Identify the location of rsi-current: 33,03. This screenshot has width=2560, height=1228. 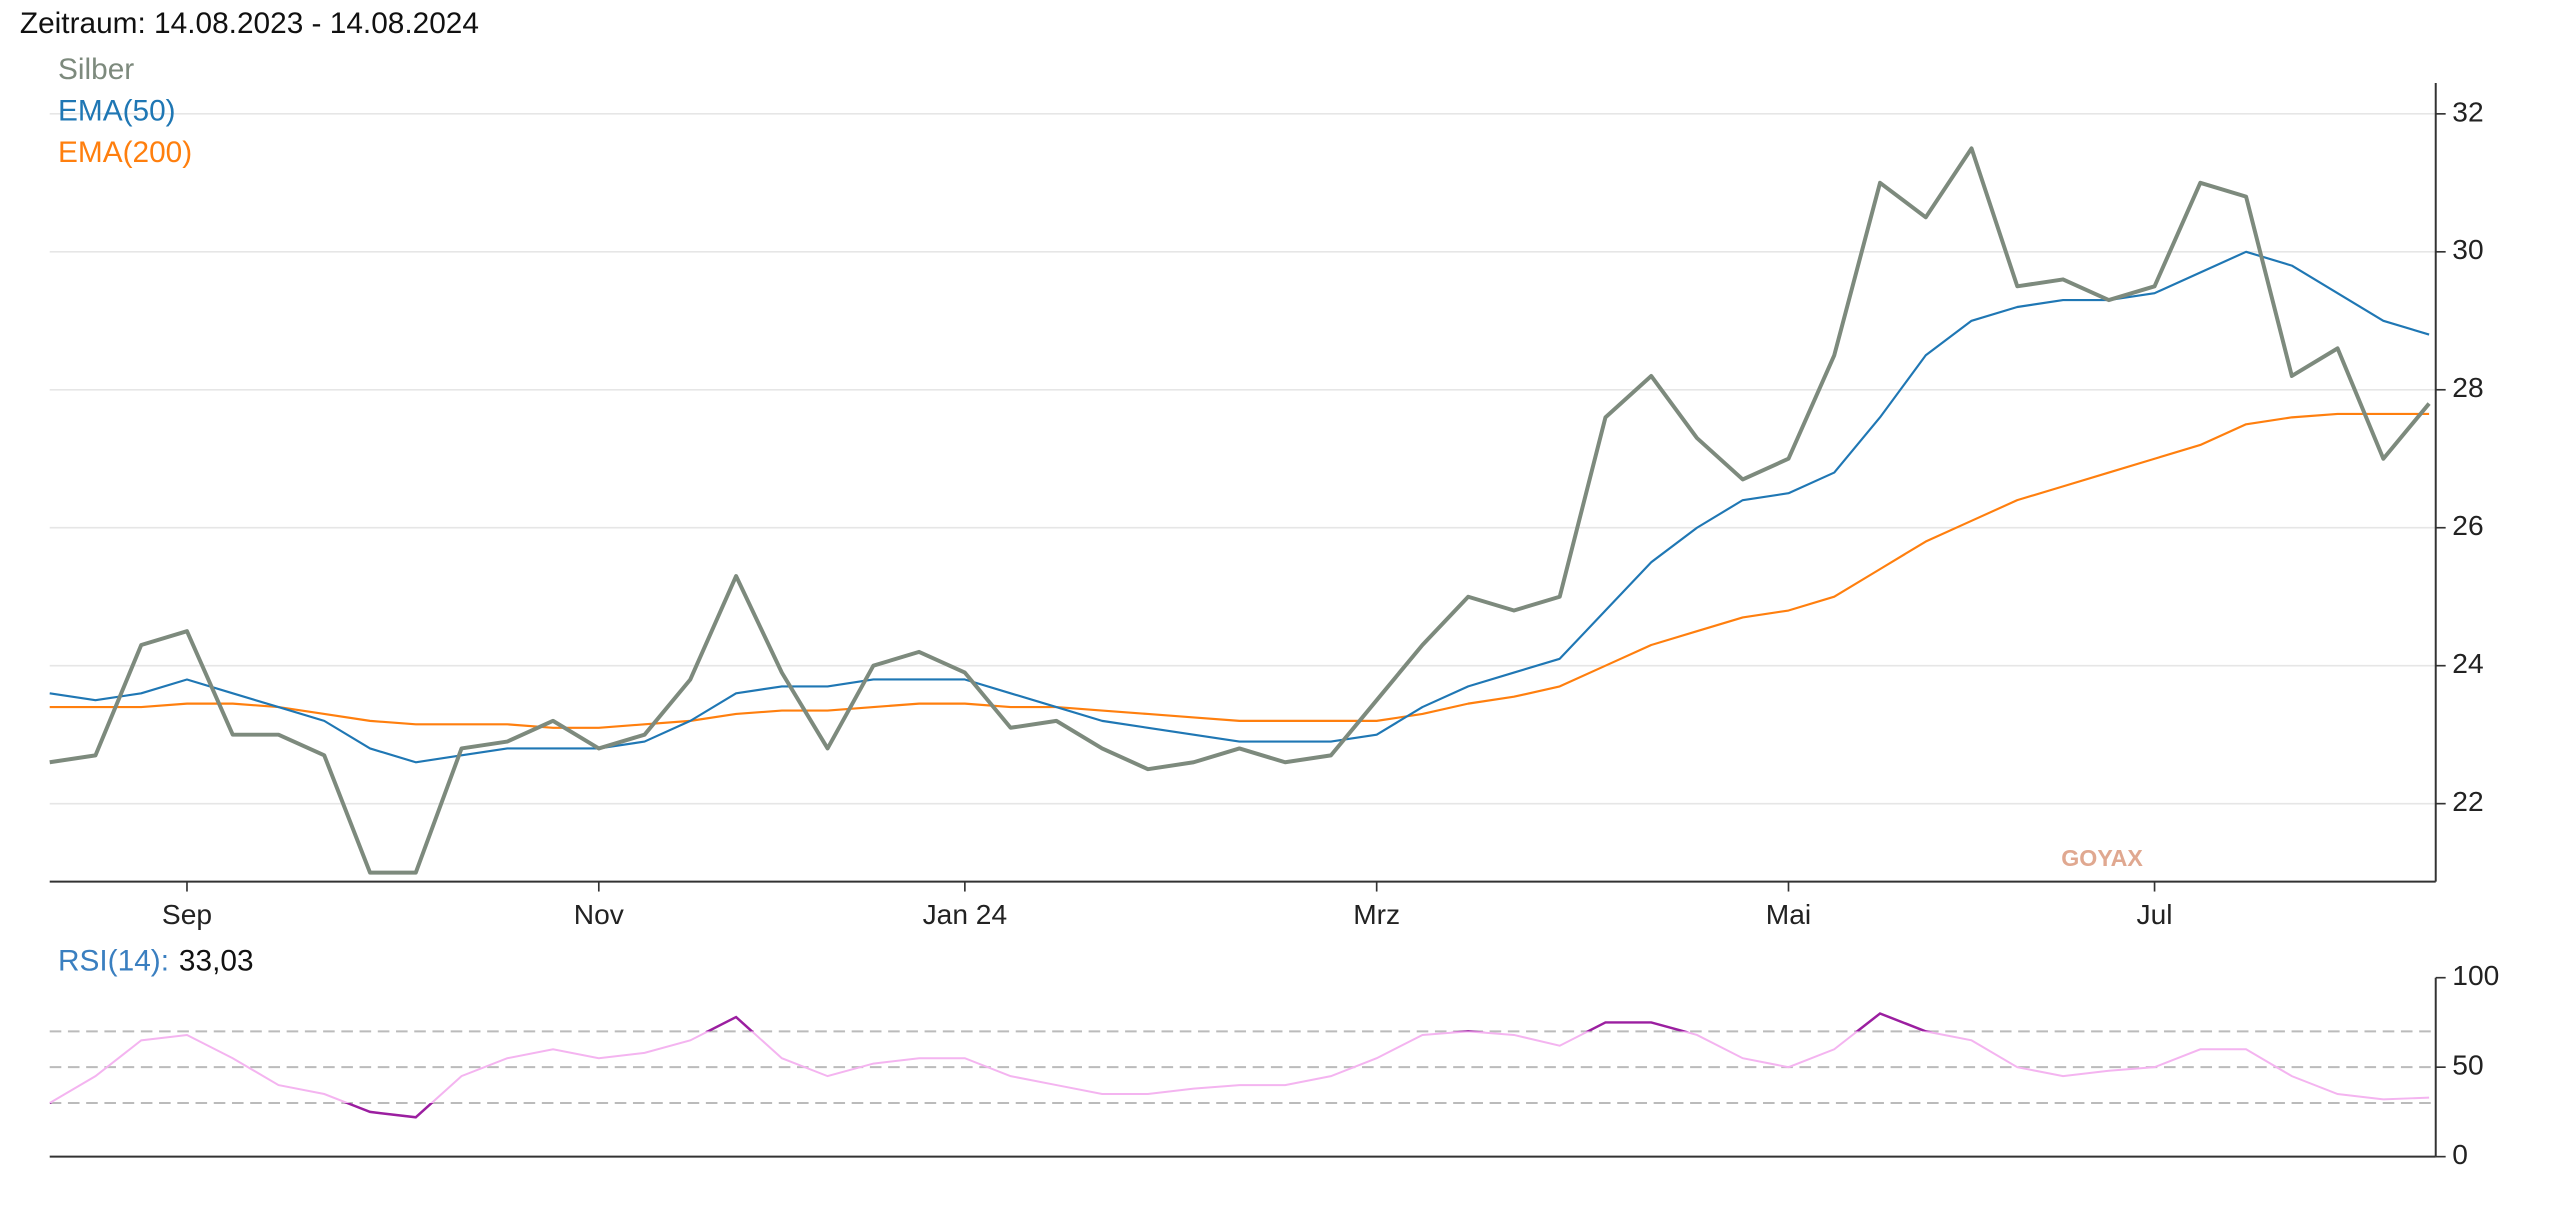
(216, 961).